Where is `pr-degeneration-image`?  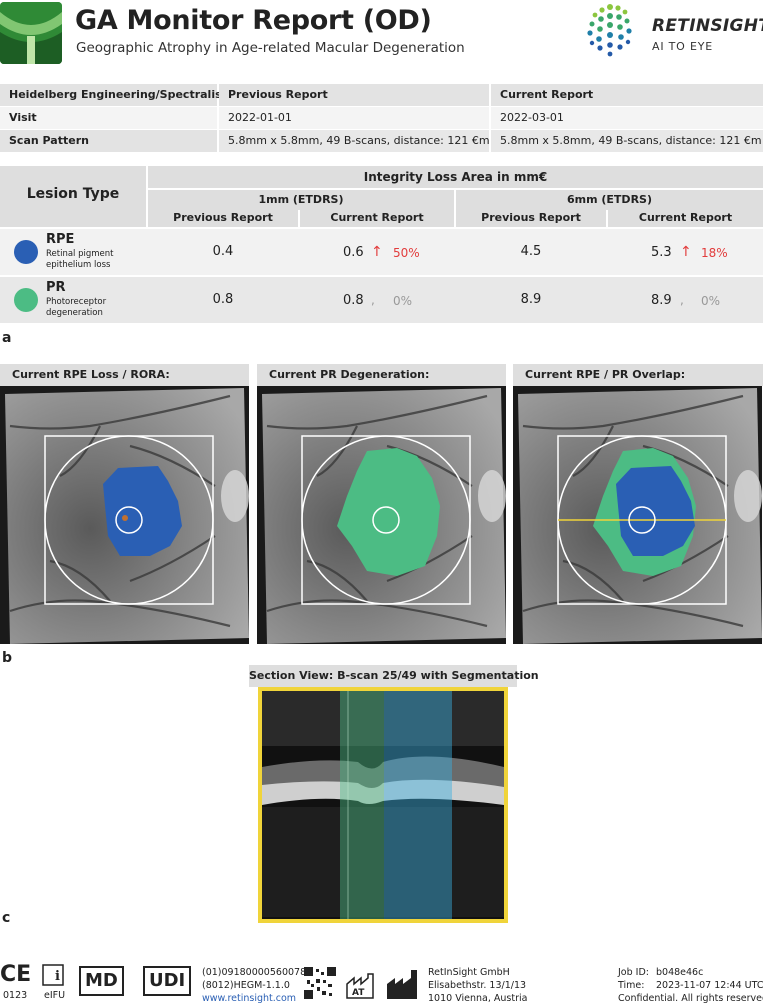
pr-degeneration-image is located at coordinates (381, 515).